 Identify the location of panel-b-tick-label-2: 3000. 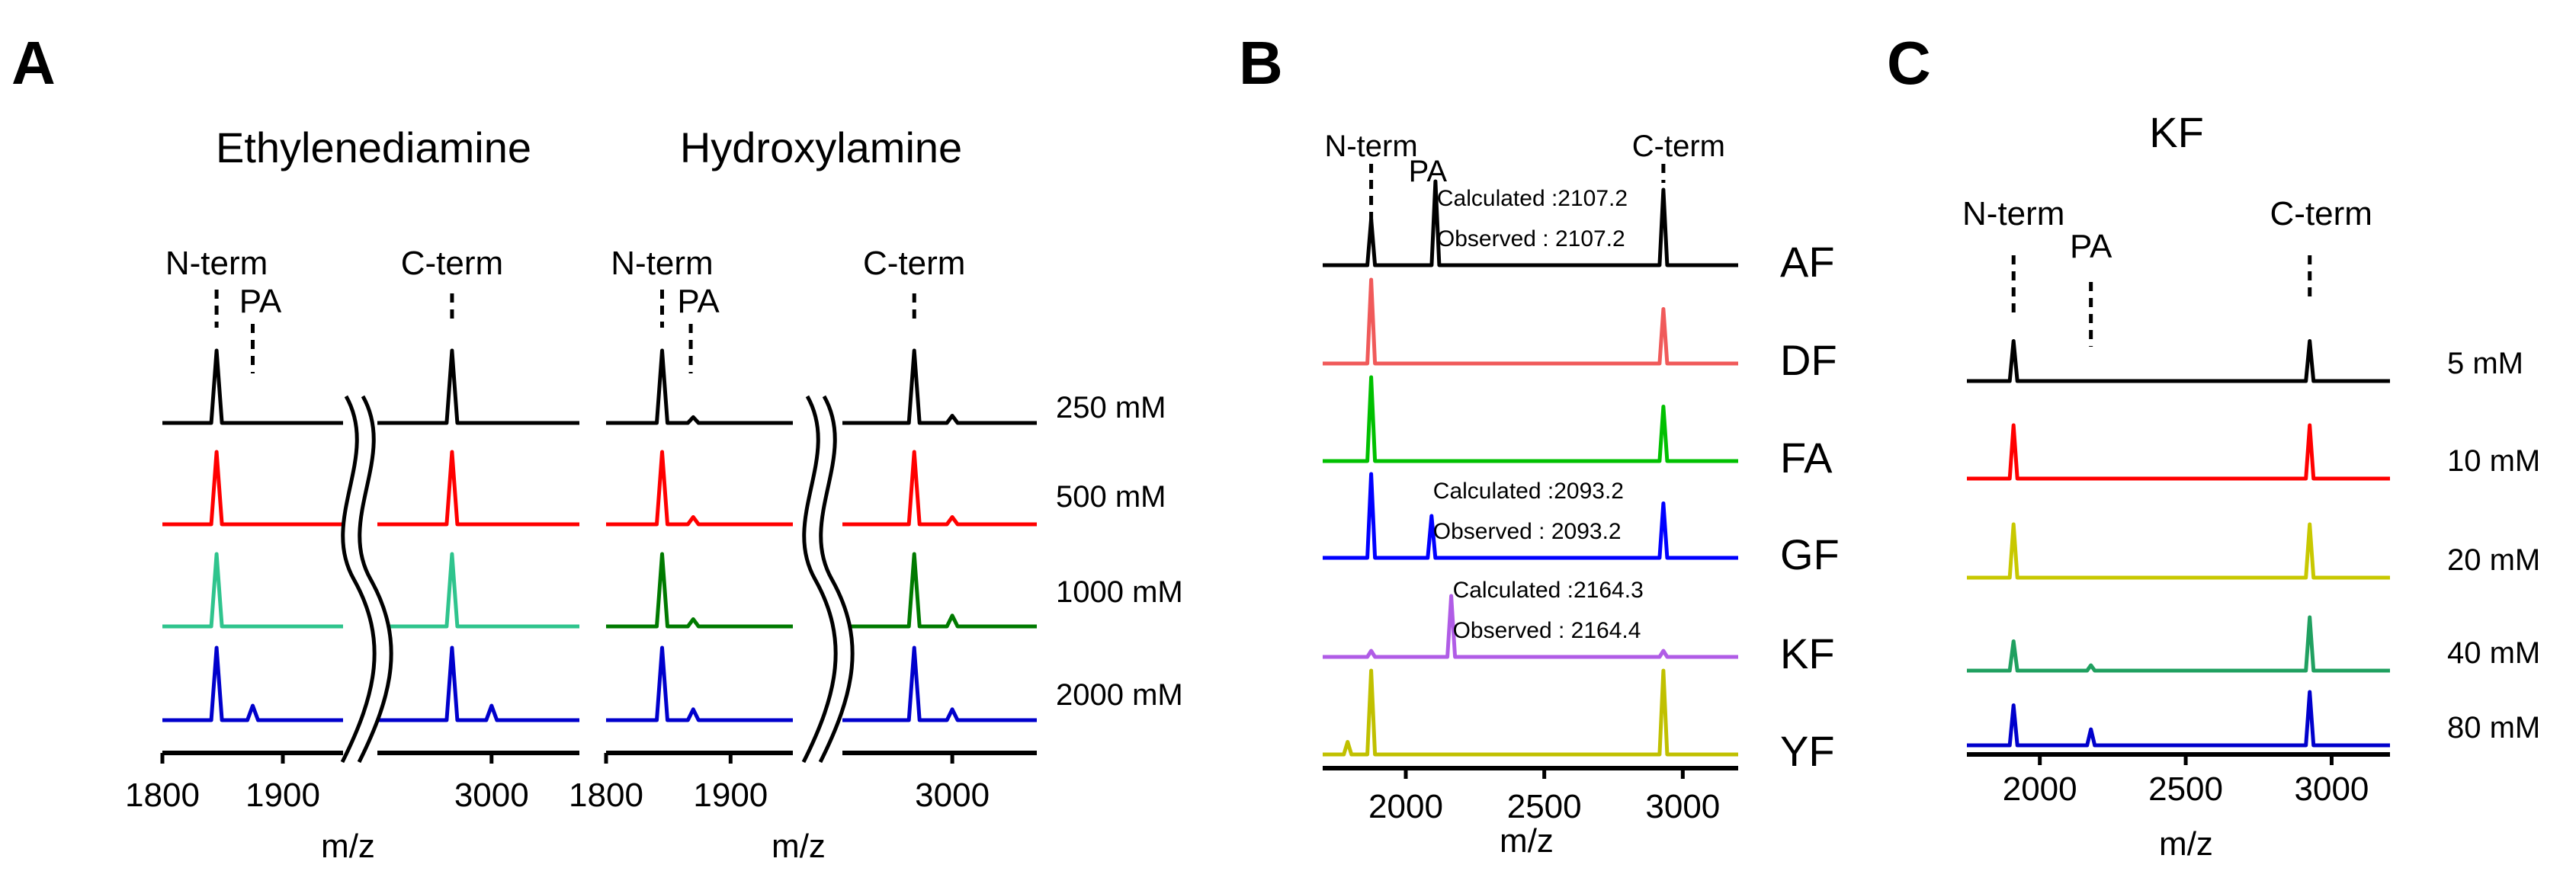
(1682, 806).